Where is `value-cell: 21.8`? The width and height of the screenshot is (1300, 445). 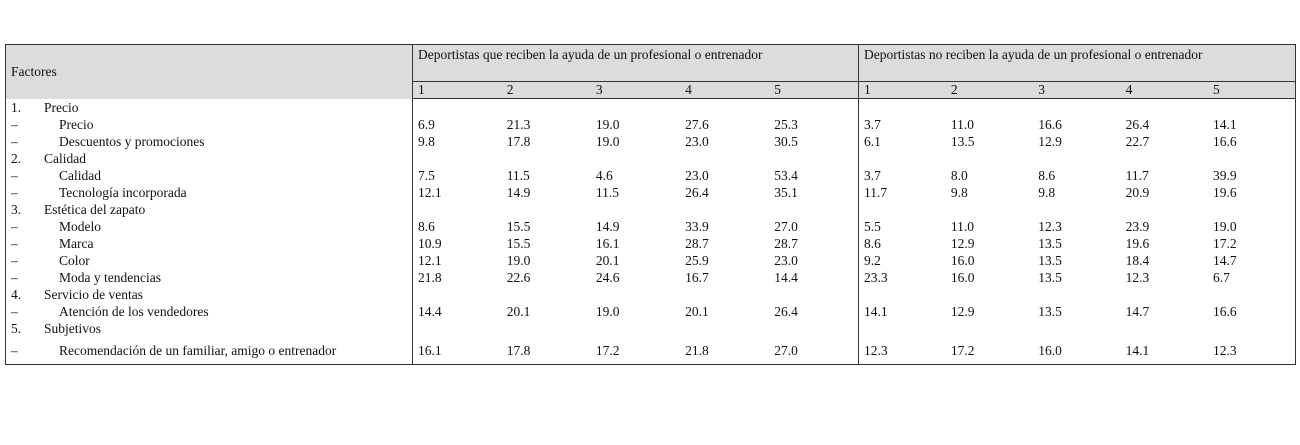 value-cell: 21.8 is located at coordinates (456, 277).